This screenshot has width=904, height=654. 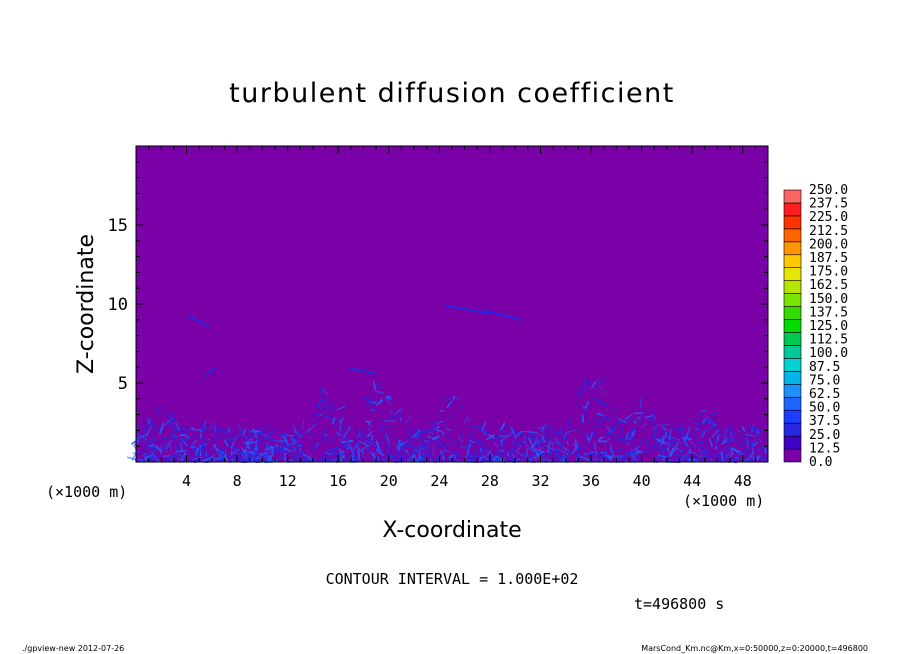 What do you see at coordinates (828, 272) in the screenshot?
I see `colorbar-level-label: 175.0` at bounding box center [828, 272].